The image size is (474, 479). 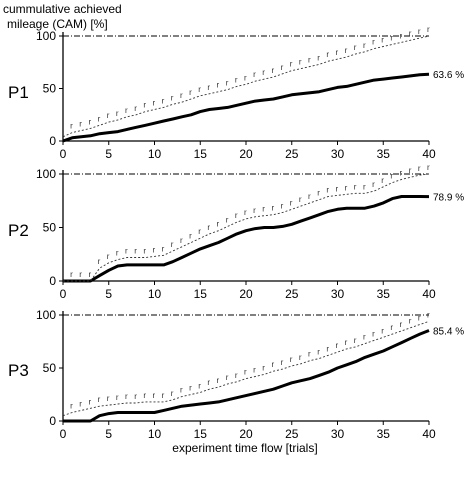 What do you see at coordinates (108, 434) in the screenshot?
I see `panel-p3-x-tick-label: 5` at bounding box center [108, 434].